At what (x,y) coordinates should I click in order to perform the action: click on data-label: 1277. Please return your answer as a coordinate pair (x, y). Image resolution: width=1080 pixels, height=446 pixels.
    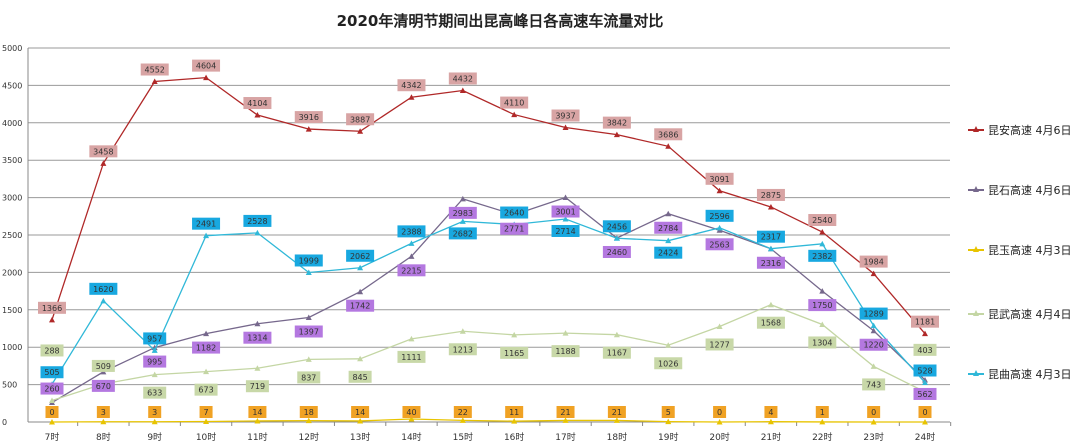
    Looking at the image, I should click on (719, 344).